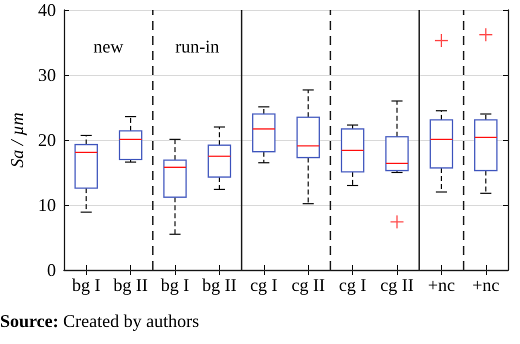 The width and height of the screenshot is (520, 344). What do you see at coordinates (197, 46) in the screenshot?
I see `annotation: run-in` at bounding box center [197, 46].